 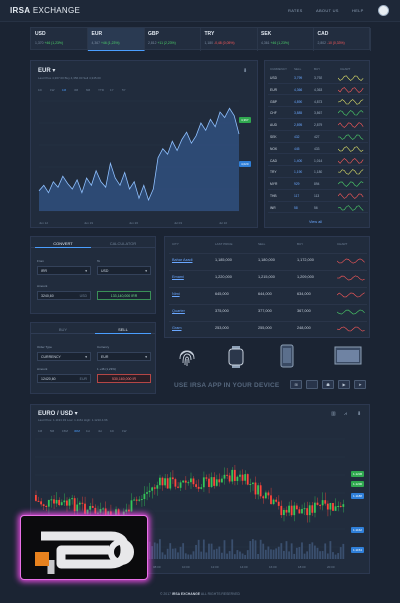 I want to click on ticker-gbp: GBP 2,812 +11 (2,23%), so click(x=172, y=39).